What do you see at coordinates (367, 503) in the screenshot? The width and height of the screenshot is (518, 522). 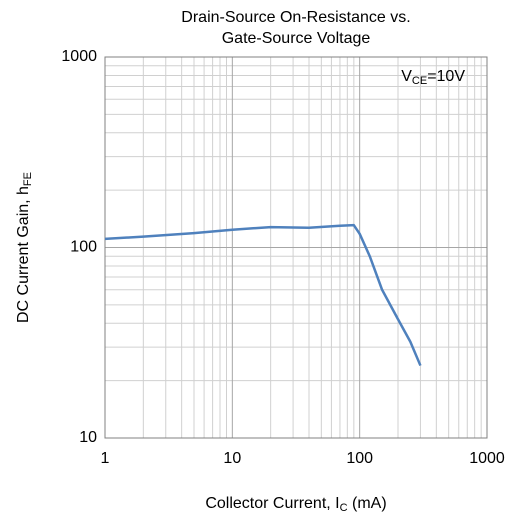 I see `x-axis-label-part: (mA)` at bounding box center [367, 503].